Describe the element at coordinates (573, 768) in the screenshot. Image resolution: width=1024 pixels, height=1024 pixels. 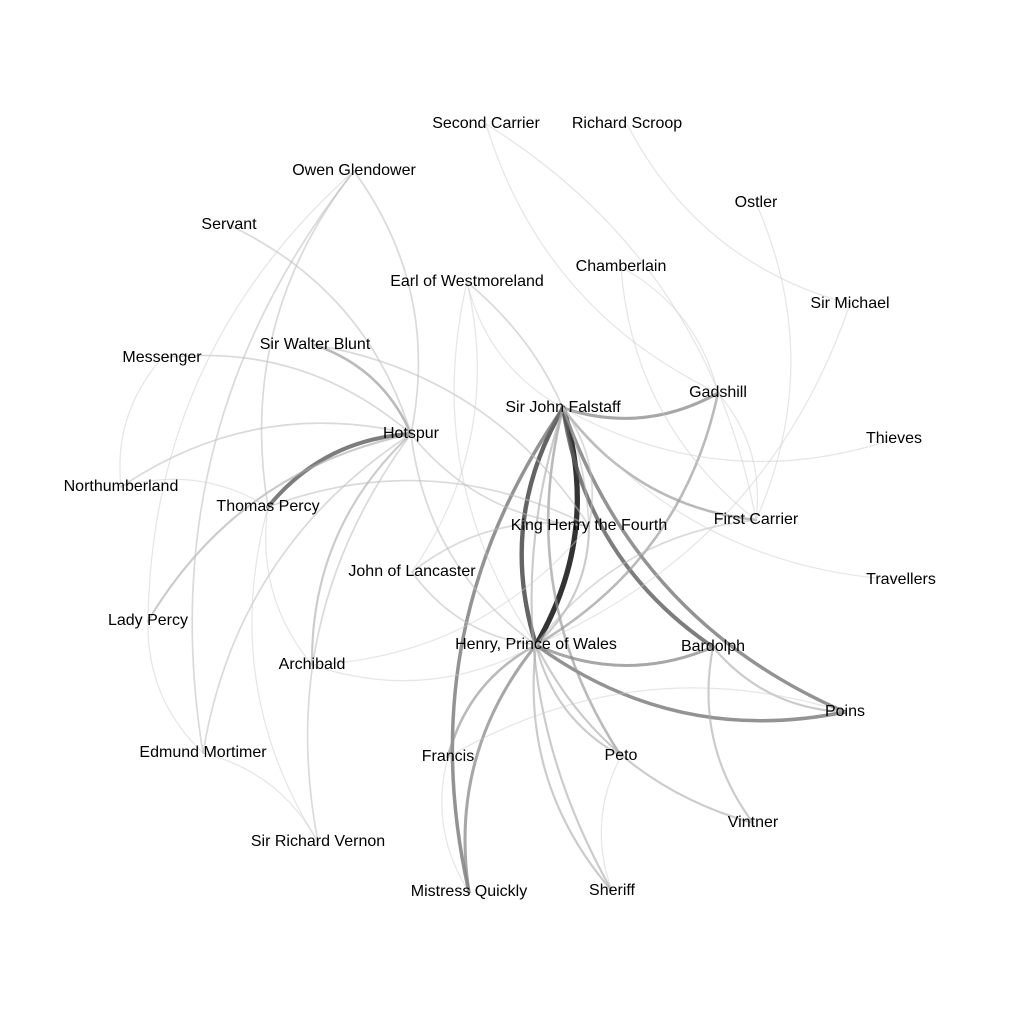
I see `edge-prince-wales-sheriff` at that location.